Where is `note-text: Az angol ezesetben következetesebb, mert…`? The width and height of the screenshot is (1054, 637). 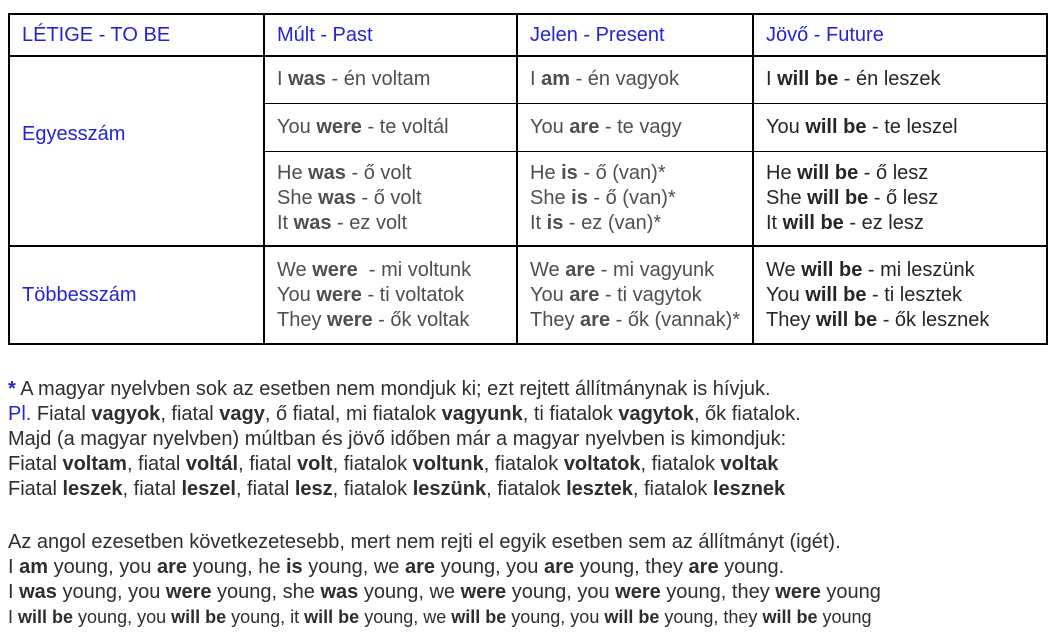 note-text: Az angol ezesetben következetesebb, mert… is located at coordinates (424, 542).